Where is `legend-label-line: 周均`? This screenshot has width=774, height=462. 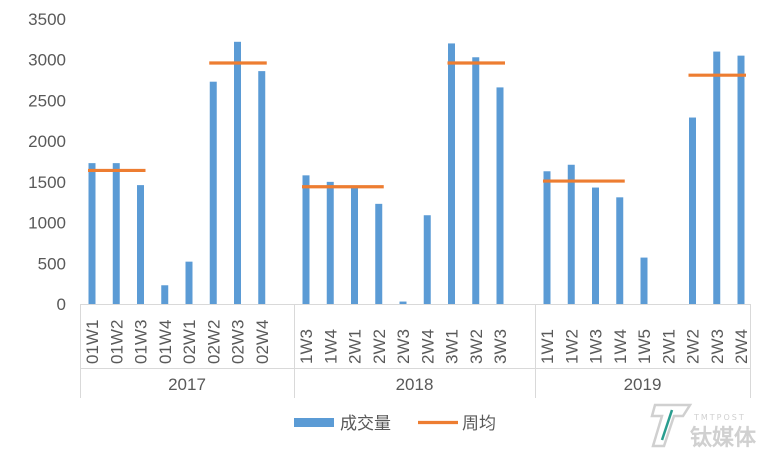
legend-label-line: 周均 is located at coordinates (479, 424).